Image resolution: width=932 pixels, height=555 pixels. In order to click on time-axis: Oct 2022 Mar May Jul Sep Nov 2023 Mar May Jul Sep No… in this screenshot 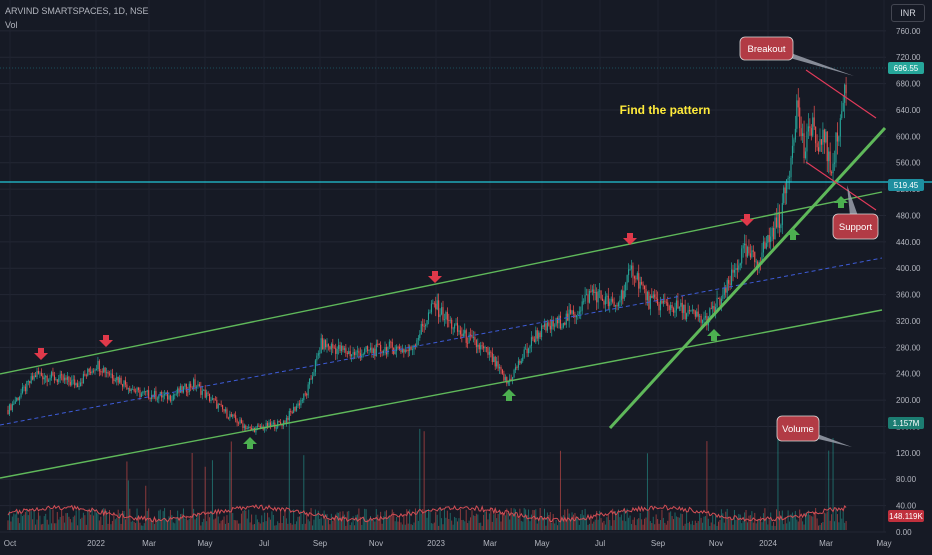, I will do `click(448, 543)`.